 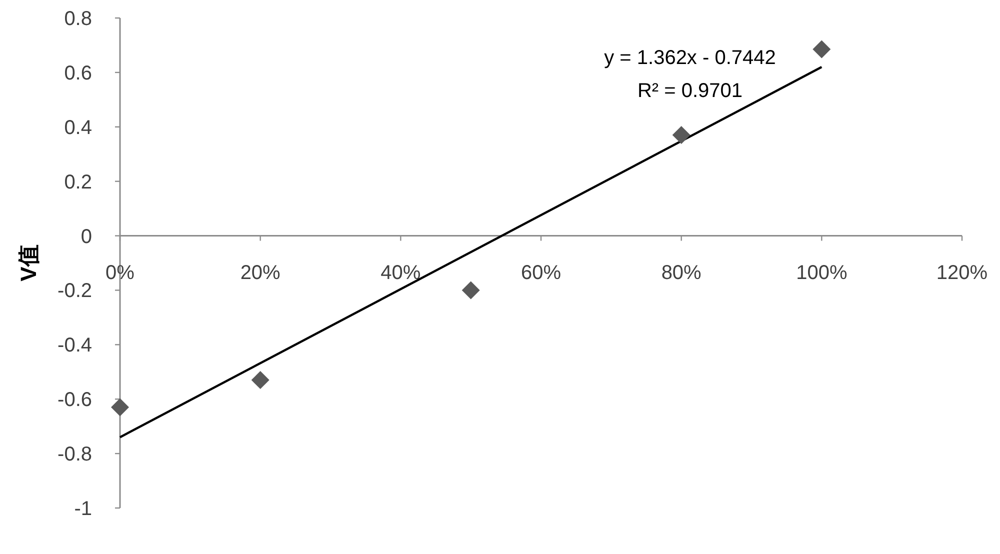 I want to click on x-tick-label: 120%, so click(x=962, y=273).